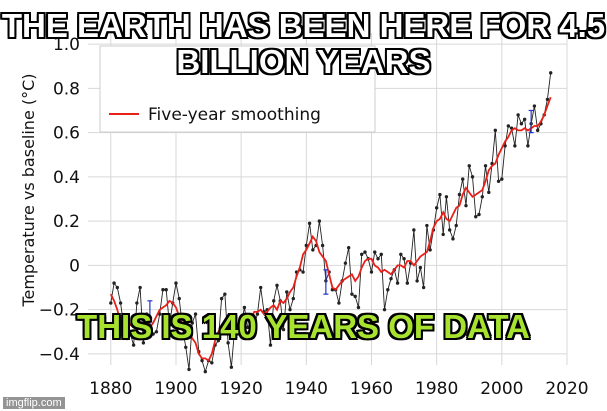  What do you see at coordinates (66, 178) in the screenshot?
I see `y-tick-label: 0.4` at bounding box center [66, 178].